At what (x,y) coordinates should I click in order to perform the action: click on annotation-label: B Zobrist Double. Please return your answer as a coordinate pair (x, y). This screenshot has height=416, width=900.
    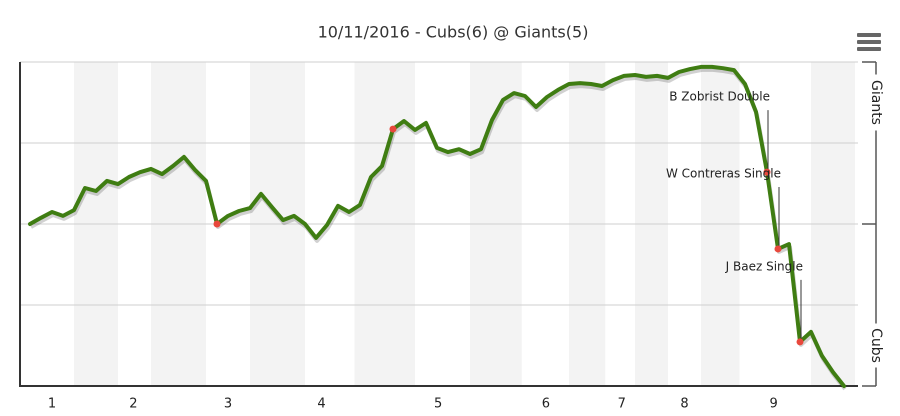
    Looking at the image, I should click on (719, 97).